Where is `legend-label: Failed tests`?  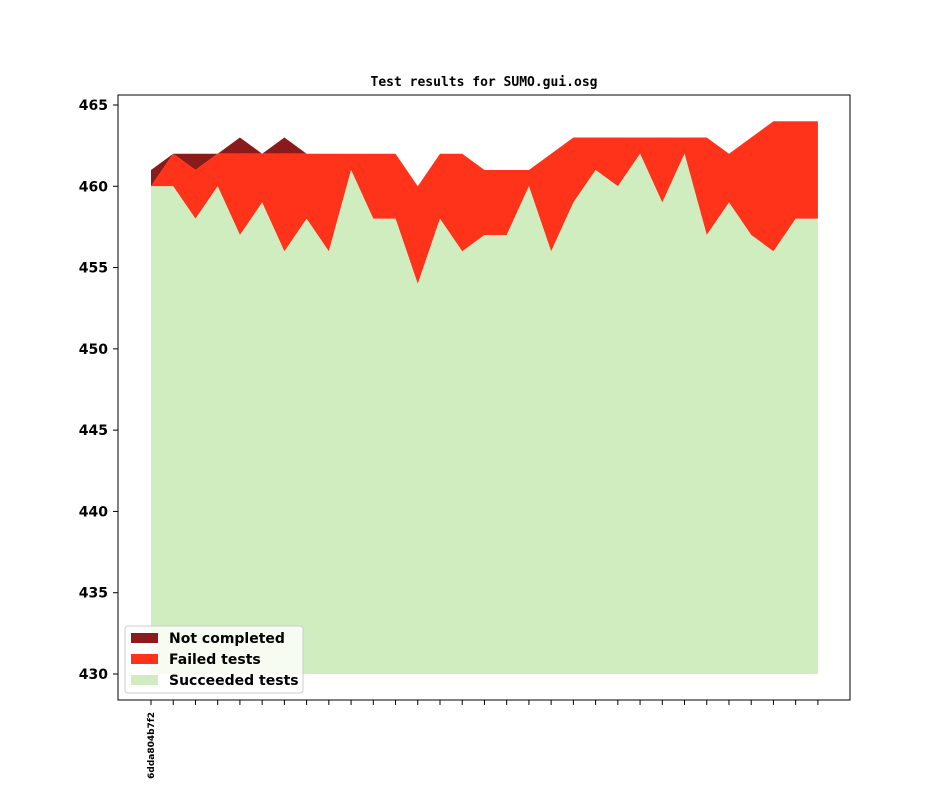 legend-label: Failed tests is located at coordinates (215, 660).